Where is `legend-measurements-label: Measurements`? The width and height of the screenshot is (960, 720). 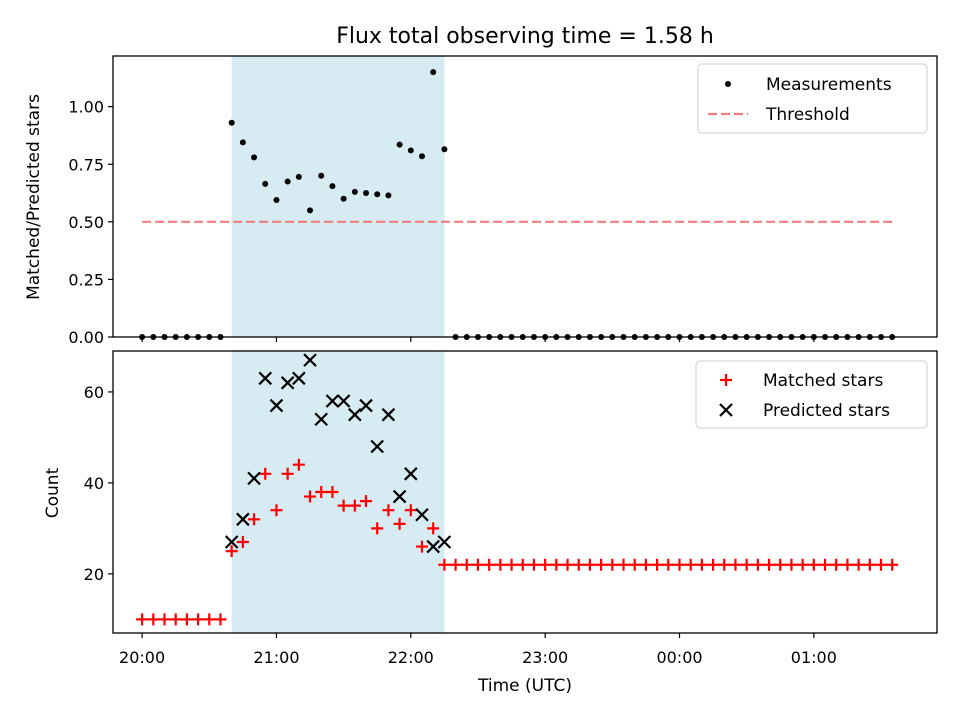
legend-measurements-label: Measurements is located at coordinates (829, 85).